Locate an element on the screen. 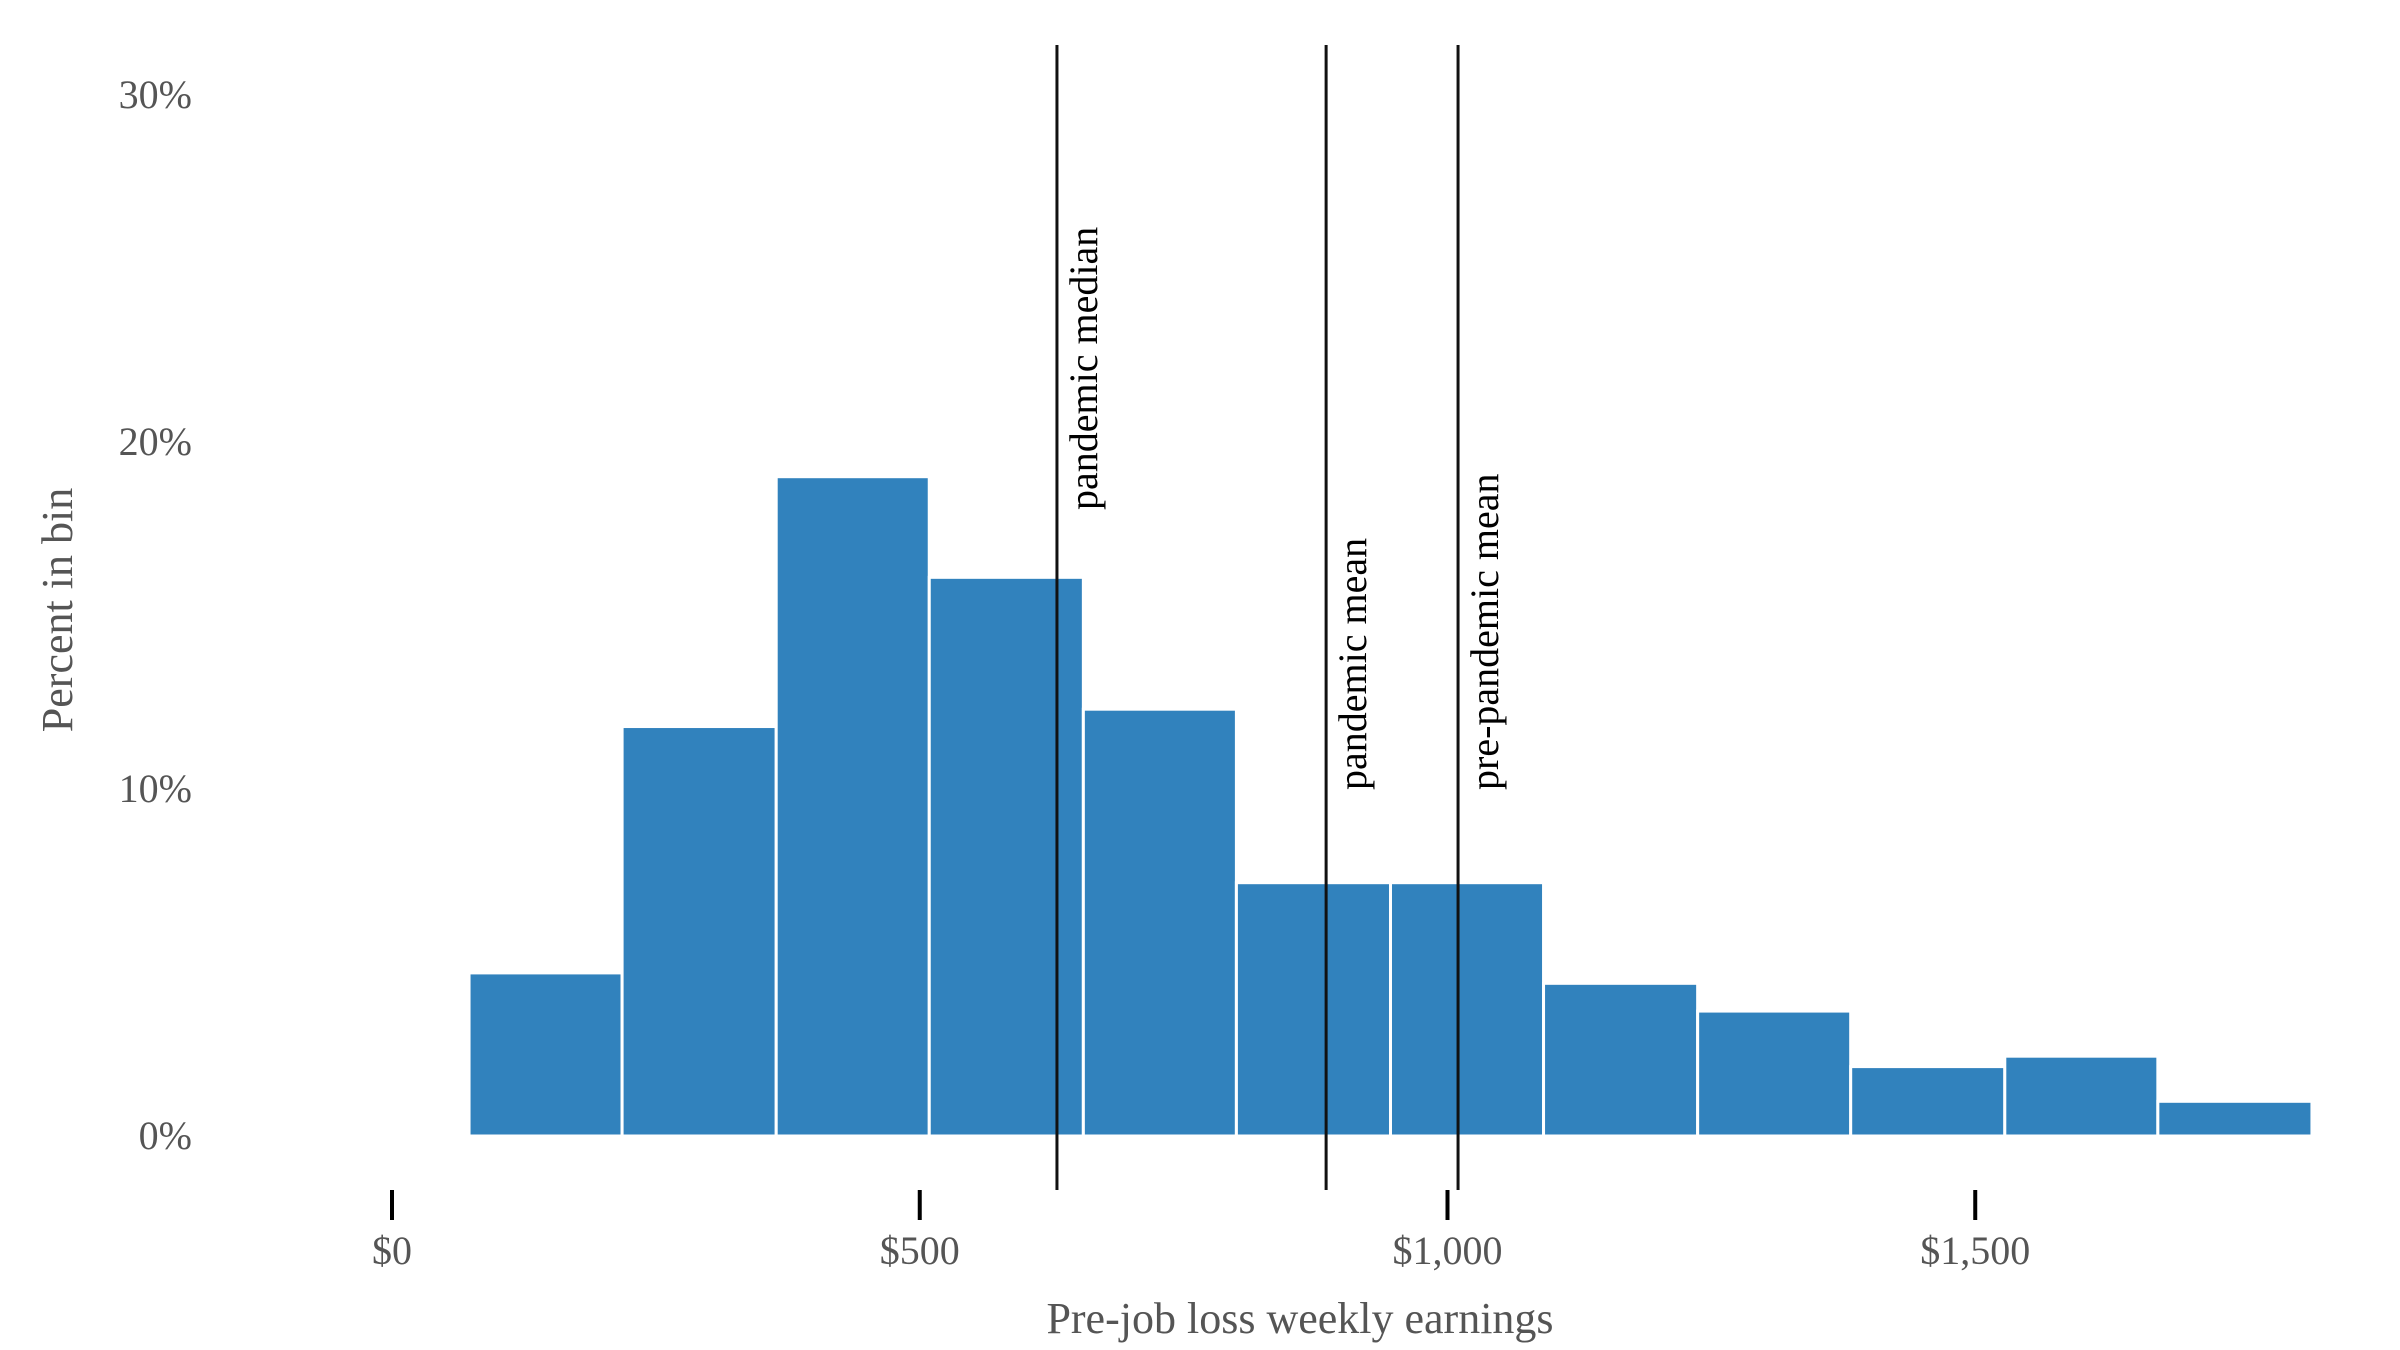 The height and width of the screenshot is (1350, 2400). y-tick-label: 30% is located at coordinates (155, 94).